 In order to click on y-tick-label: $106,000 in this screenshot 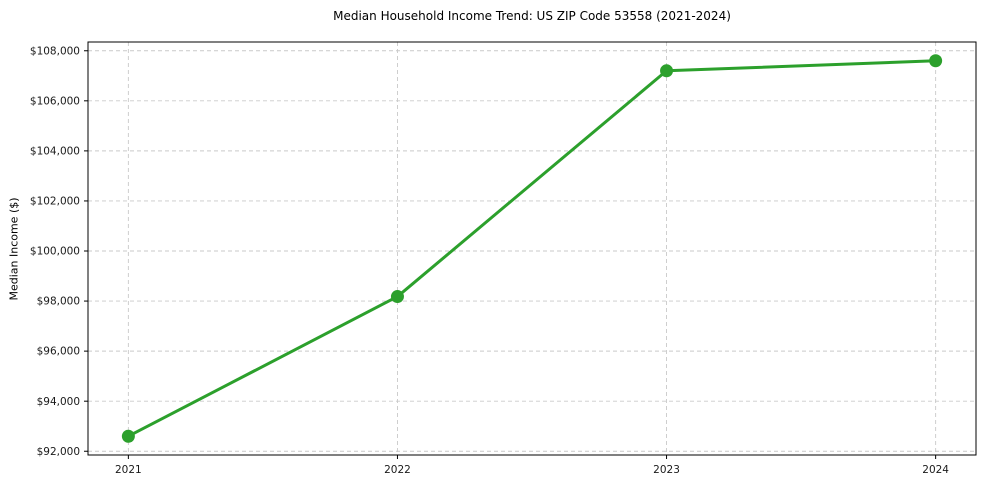, I will do `click(55, 101)`.